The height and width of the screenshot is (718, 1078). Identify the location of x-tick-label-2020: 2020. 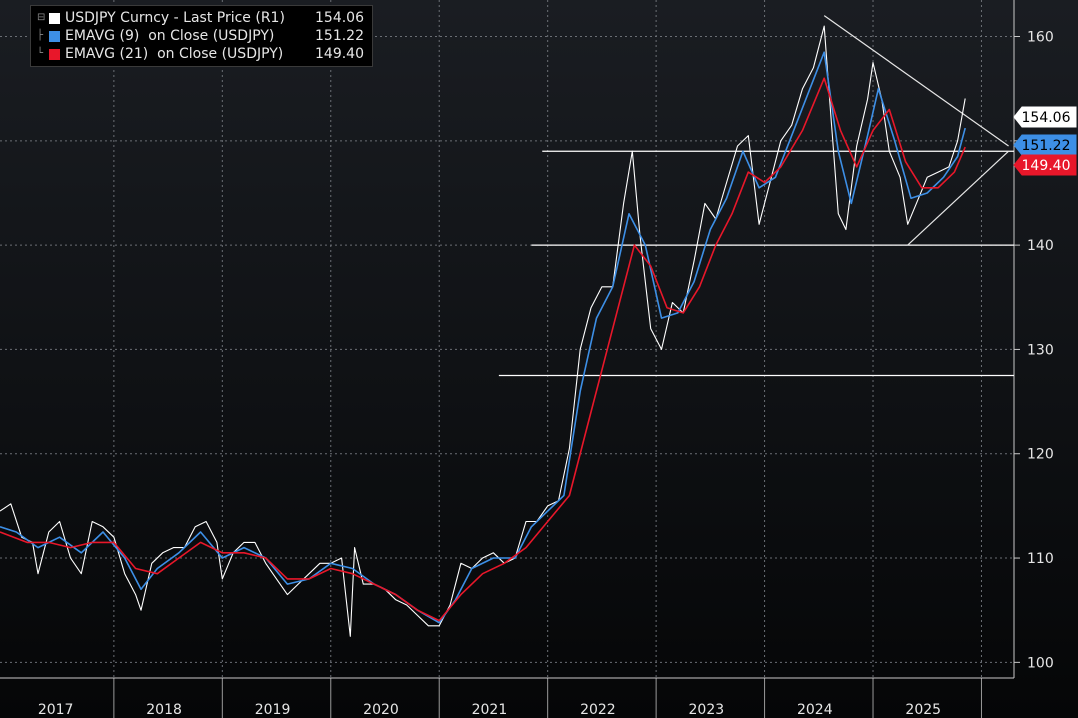
(381, 710).